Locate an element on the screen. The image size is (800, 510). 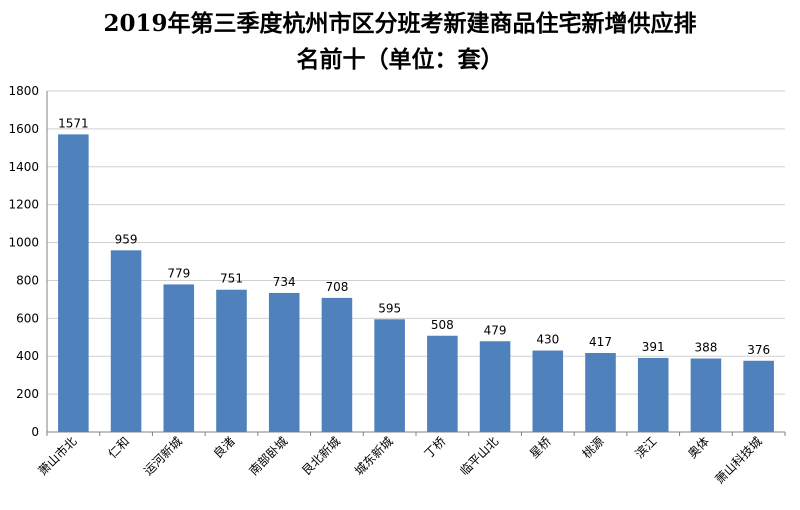
data-label: 1571 is located at coordinates (73, 123).